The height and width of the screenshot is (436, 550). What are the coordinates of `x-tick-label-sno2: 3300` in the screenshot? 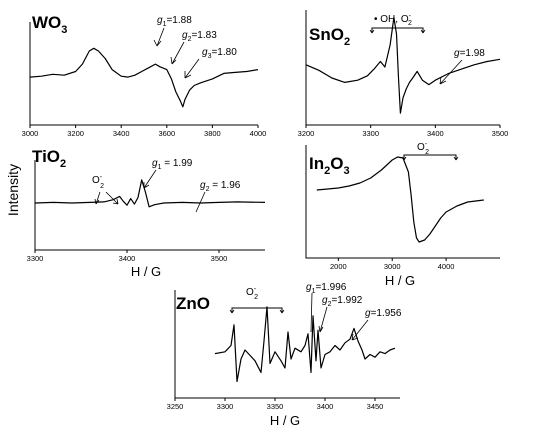 It's located at (370, 133).